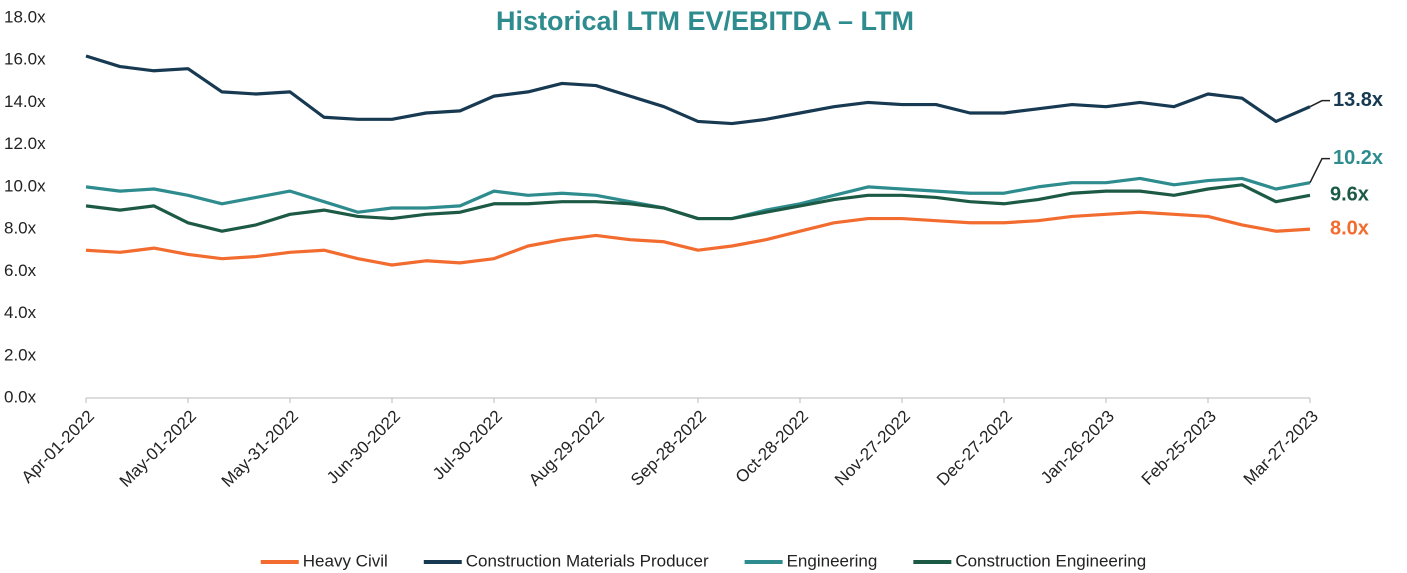  I want to click on x-tick-label: Jun-30-2022, so click(363, 447).